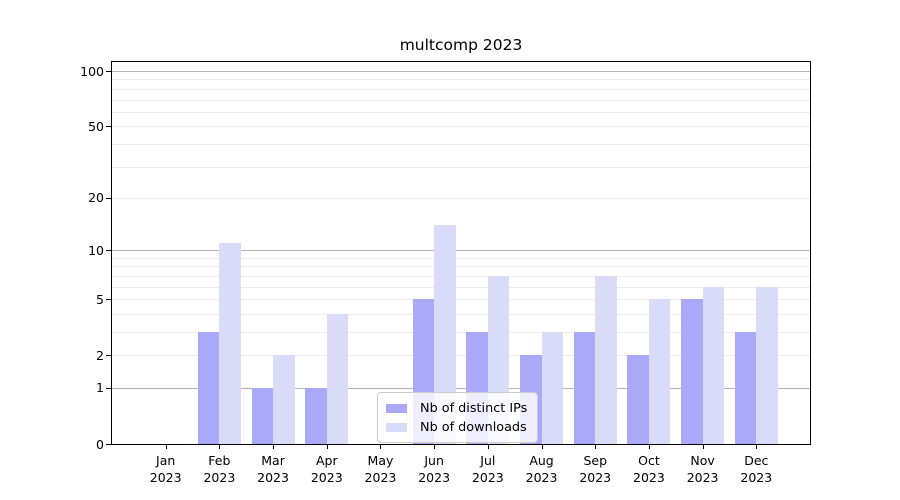 The height and width of the screenshot is (500, 900). Describe the element at coordinates (541, 469) in the screenshot. I see `x-tick-label: Aug 2023` at that location.